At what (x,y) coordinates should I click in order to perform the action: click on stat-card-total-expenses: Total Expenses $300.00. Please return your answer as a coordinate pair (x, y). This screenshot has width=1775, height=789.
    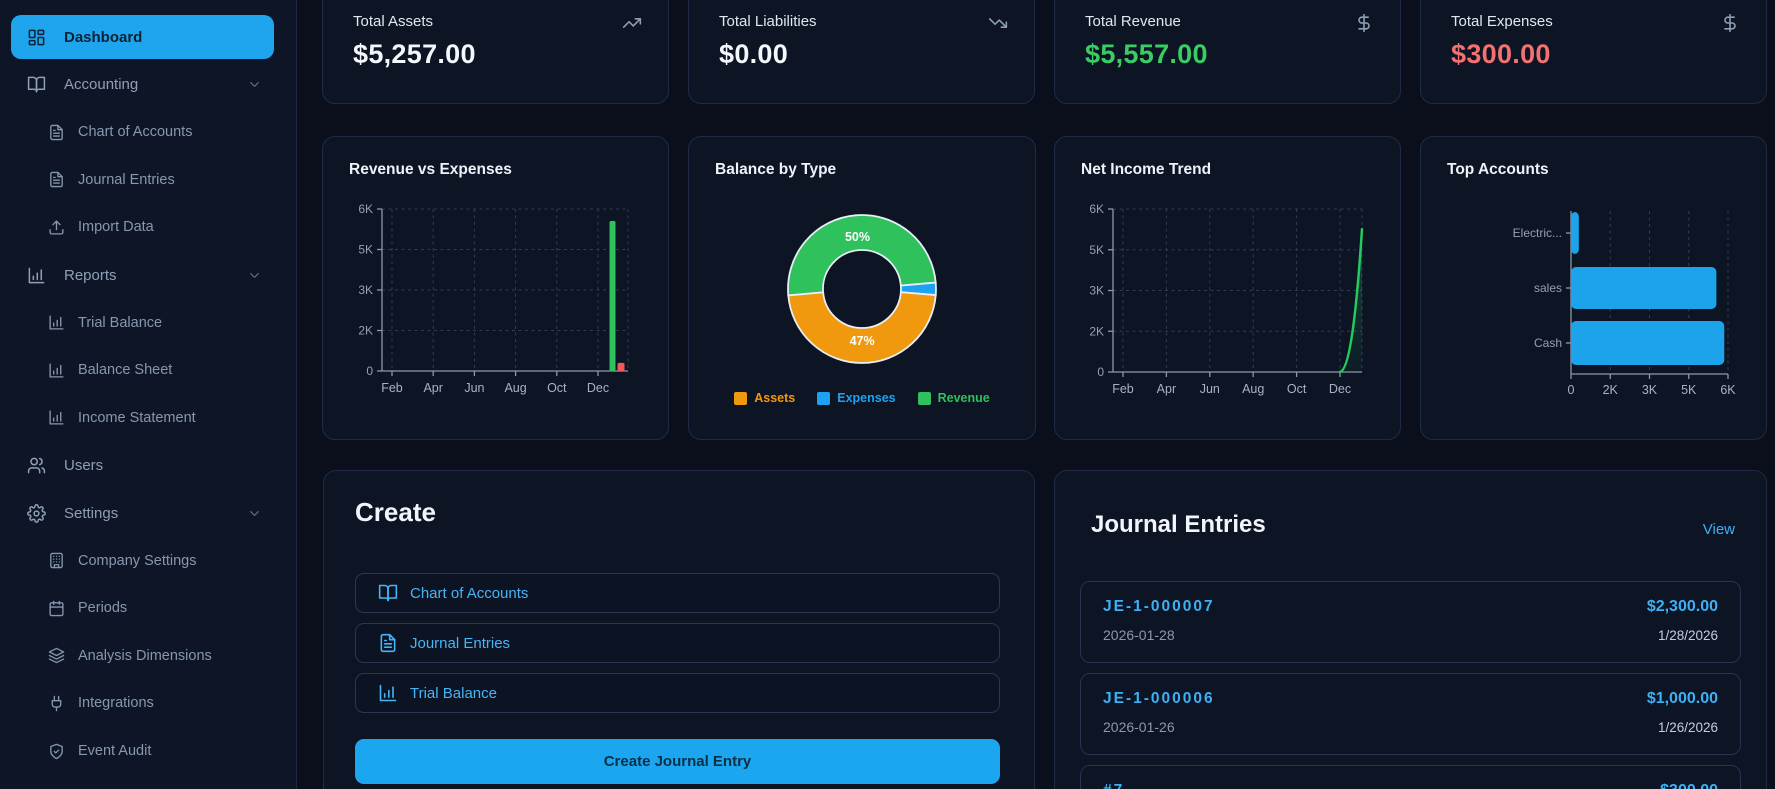
    Looking at the image, I should click on (1593, 52).